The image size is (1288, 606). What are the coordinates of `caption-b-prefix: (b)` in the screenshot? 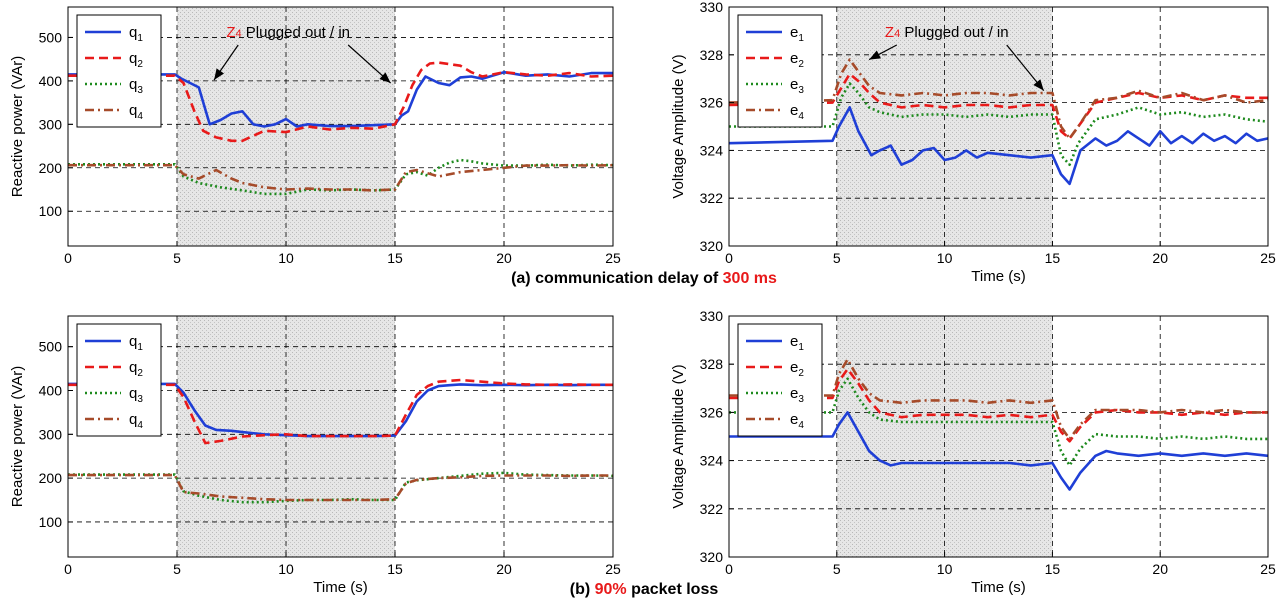 It's located at (582, 589).